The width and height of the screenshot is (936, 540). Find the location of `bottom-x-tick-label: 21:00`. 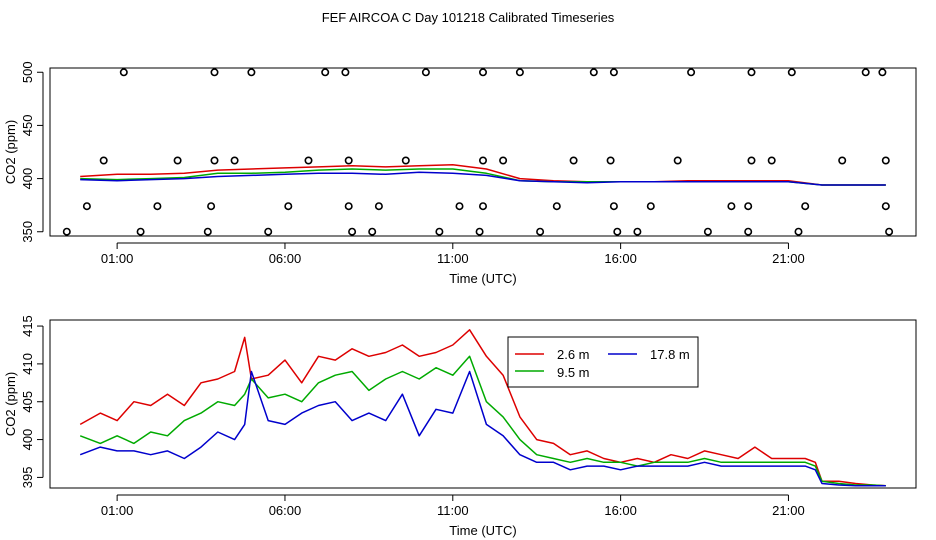

bottom-x-tick-label: 21:00 is located at coordinates (788, 510).